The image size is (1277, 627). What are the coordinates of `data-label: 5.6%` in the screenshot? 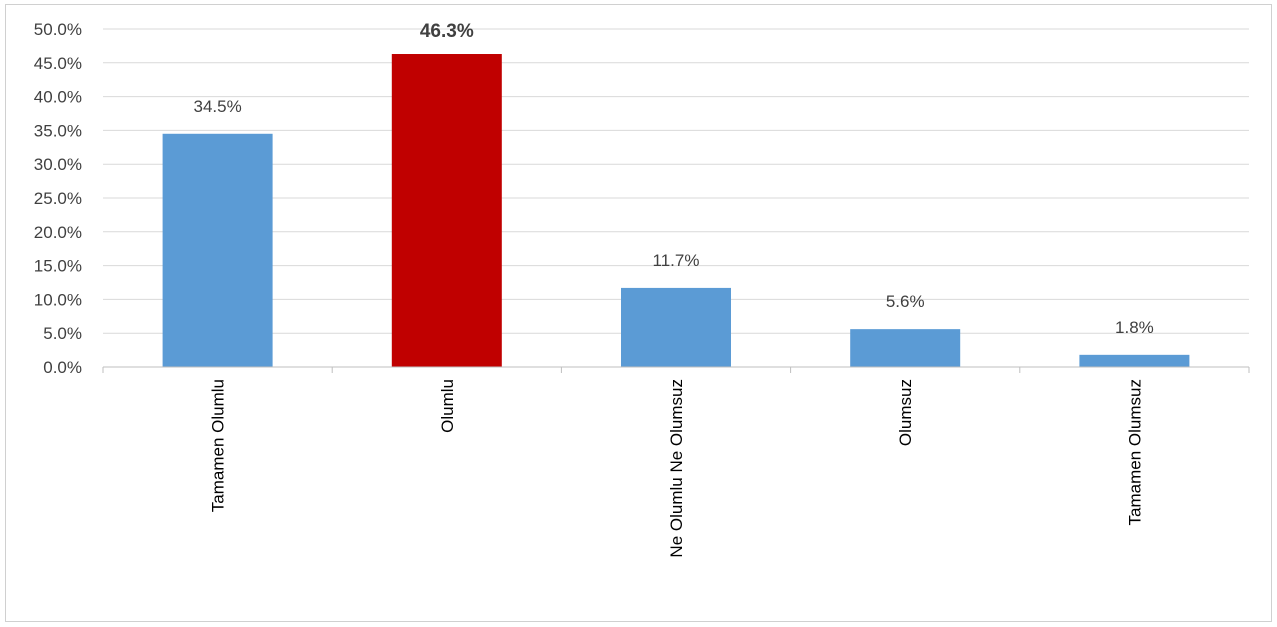 It's located at (905, 301).